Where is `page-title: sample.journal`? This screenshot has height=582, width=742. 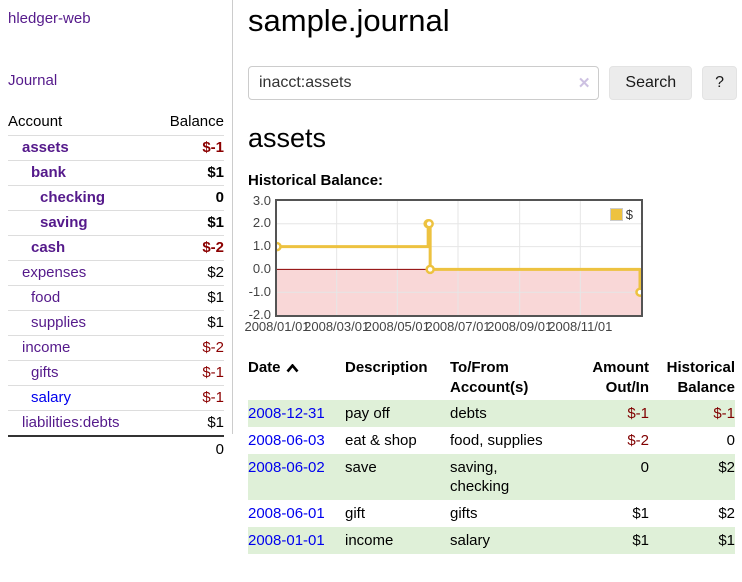
page-title: sample.journal is located at coordinates (349, 20).